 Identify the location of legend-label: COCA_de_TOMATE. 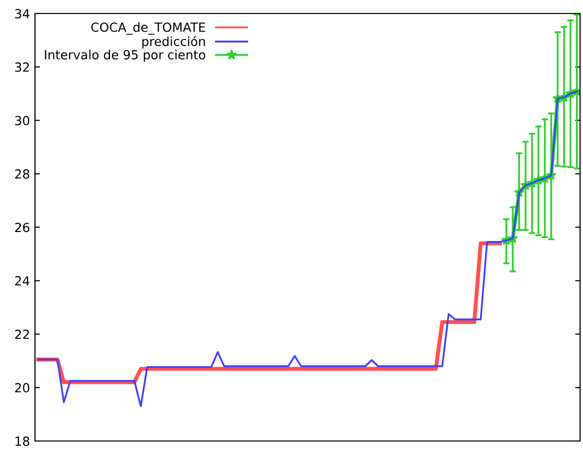
(148, 28).